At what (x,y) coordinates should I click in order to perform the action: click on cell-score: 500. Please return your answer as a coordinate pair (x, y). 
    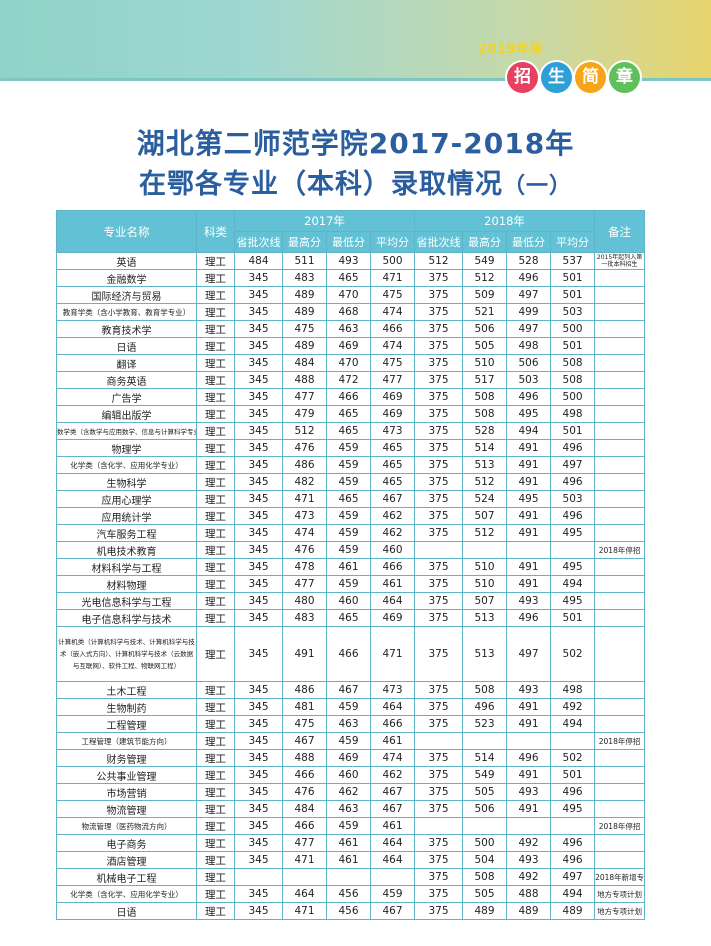
    Looking at the image, I should click on (573, 397).